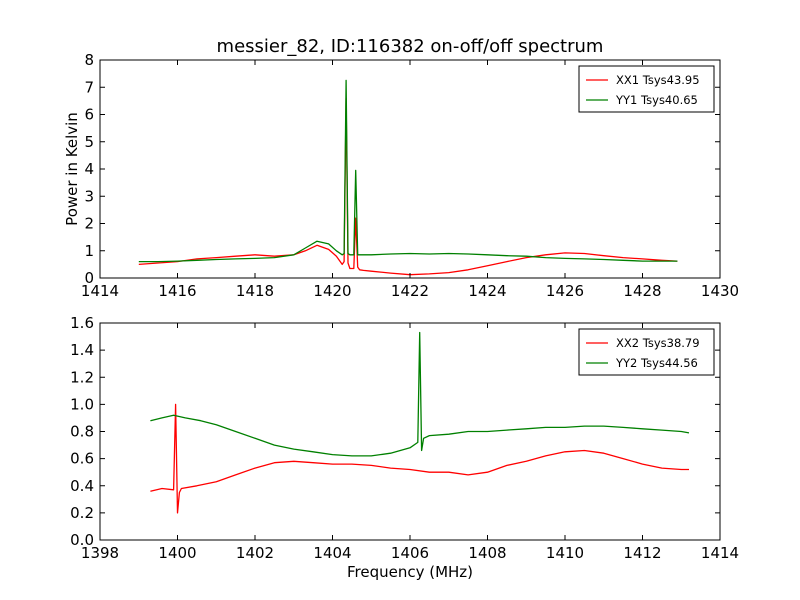  Describe the element at coordinates (82, 323) in the screenshot. I see `y-tick-label: 1.6` at that location.